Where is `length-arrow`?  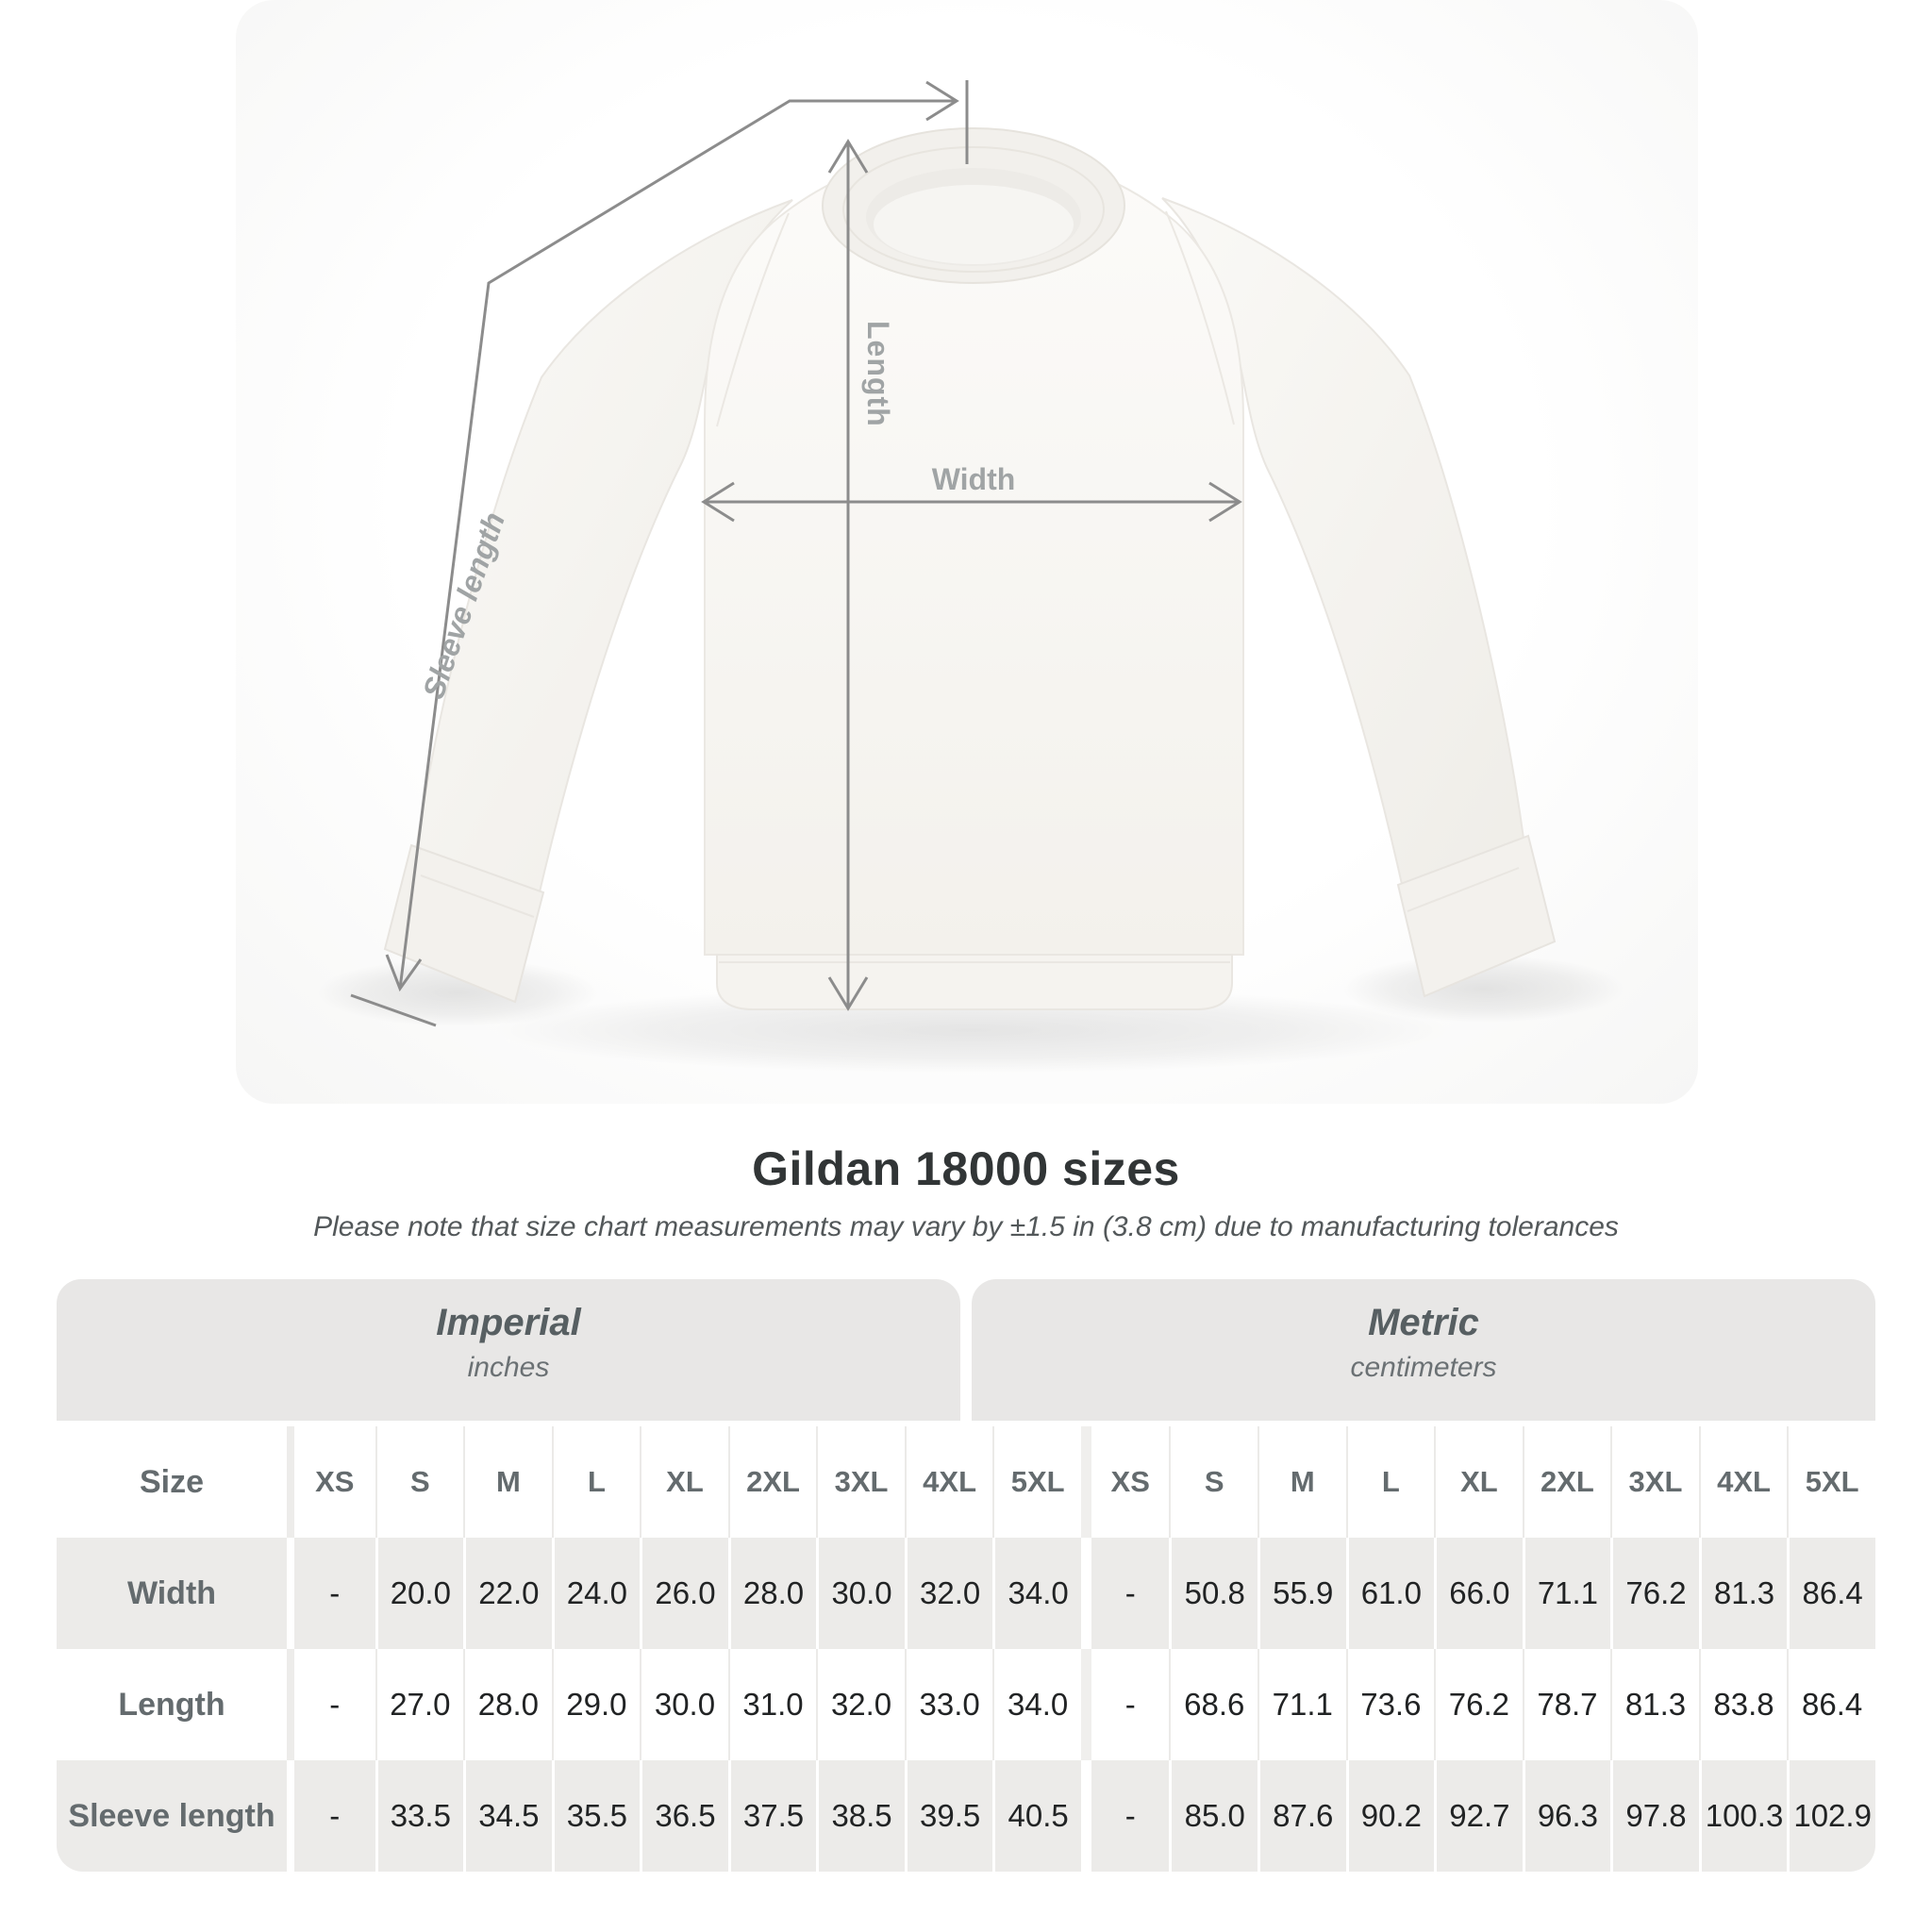
length-arrow is located at coordinates (848, 575).